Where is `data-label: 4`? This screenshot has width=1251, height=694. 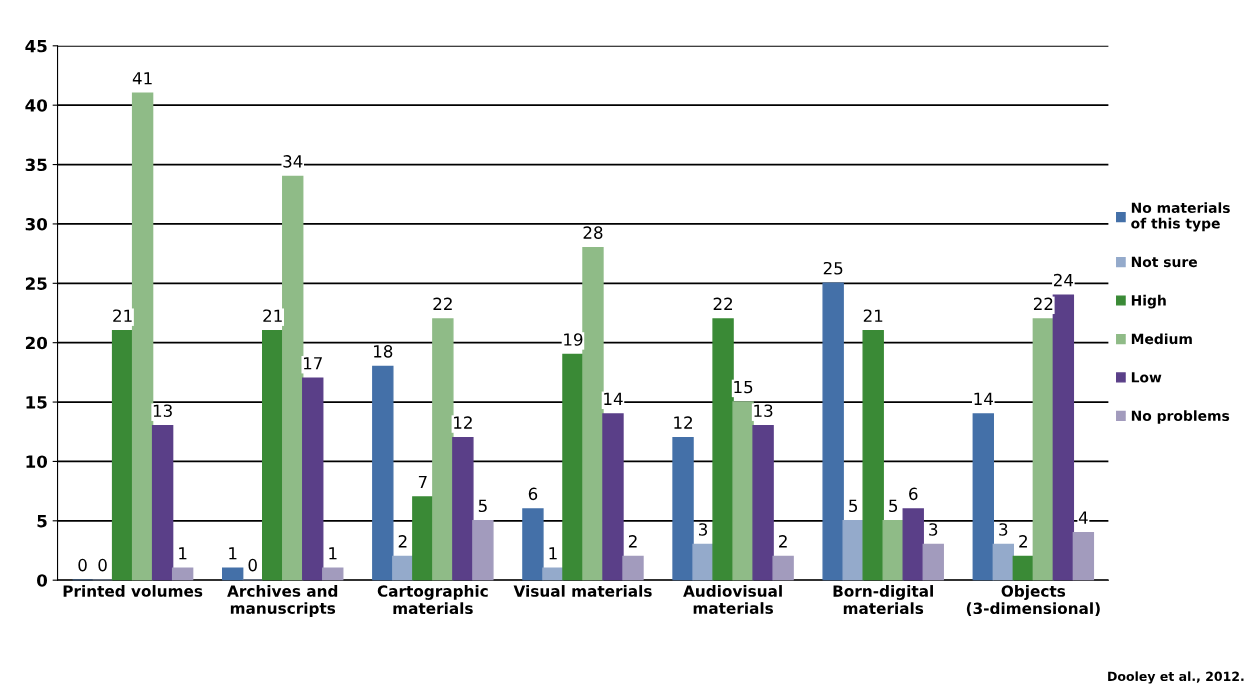 data-label: 4 is located at coordinates (1083, 517).